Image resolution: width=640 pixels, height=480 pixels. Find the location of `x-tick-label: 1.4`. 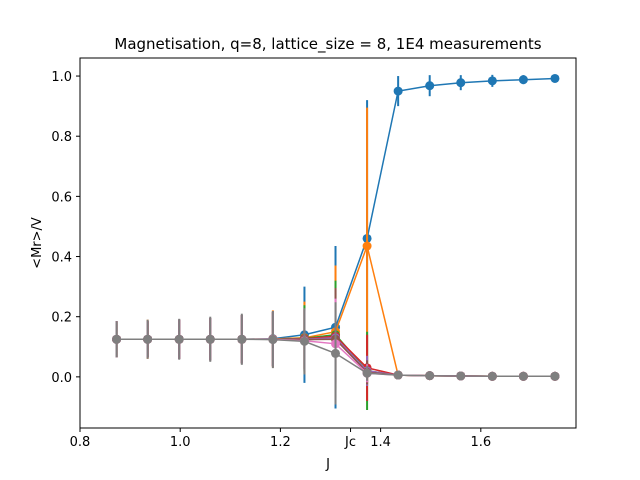

x-tick-label: 1.4 is located at coordinates (380, 442).